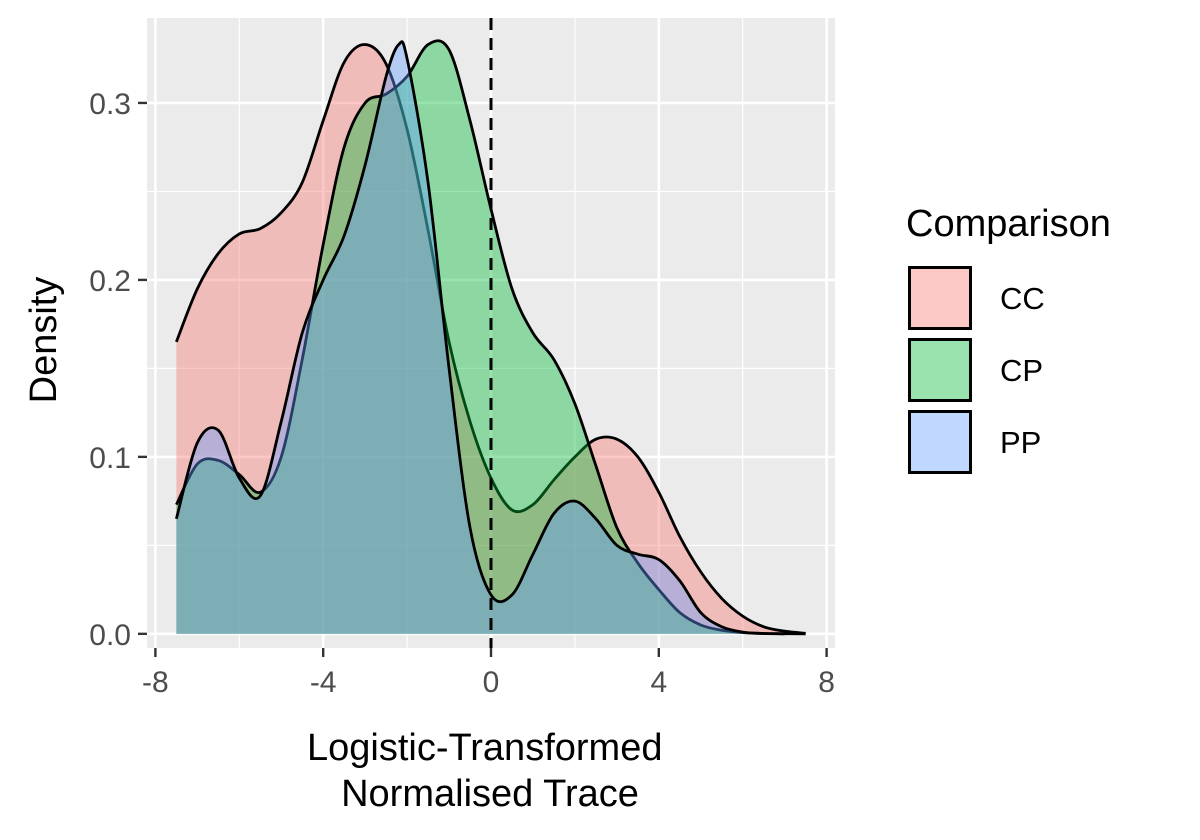  I want to click on legend-key-bg-pp, so click(940, 442).